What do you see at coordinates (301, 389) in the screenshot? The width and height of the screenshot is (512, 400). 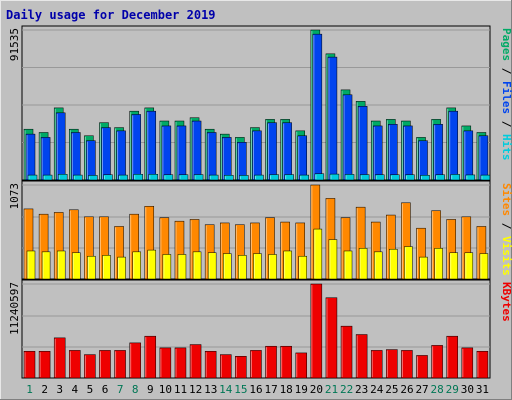 I see `x-tick-label-day-19: 19` at bounding box center [301, 389].